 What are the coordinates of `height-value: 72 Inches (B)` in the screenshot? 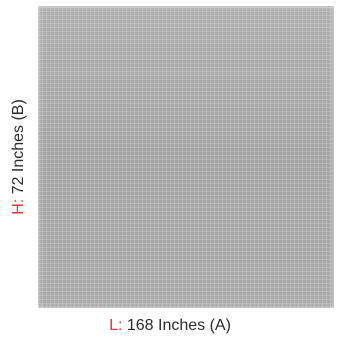 It's located at (18, 149).